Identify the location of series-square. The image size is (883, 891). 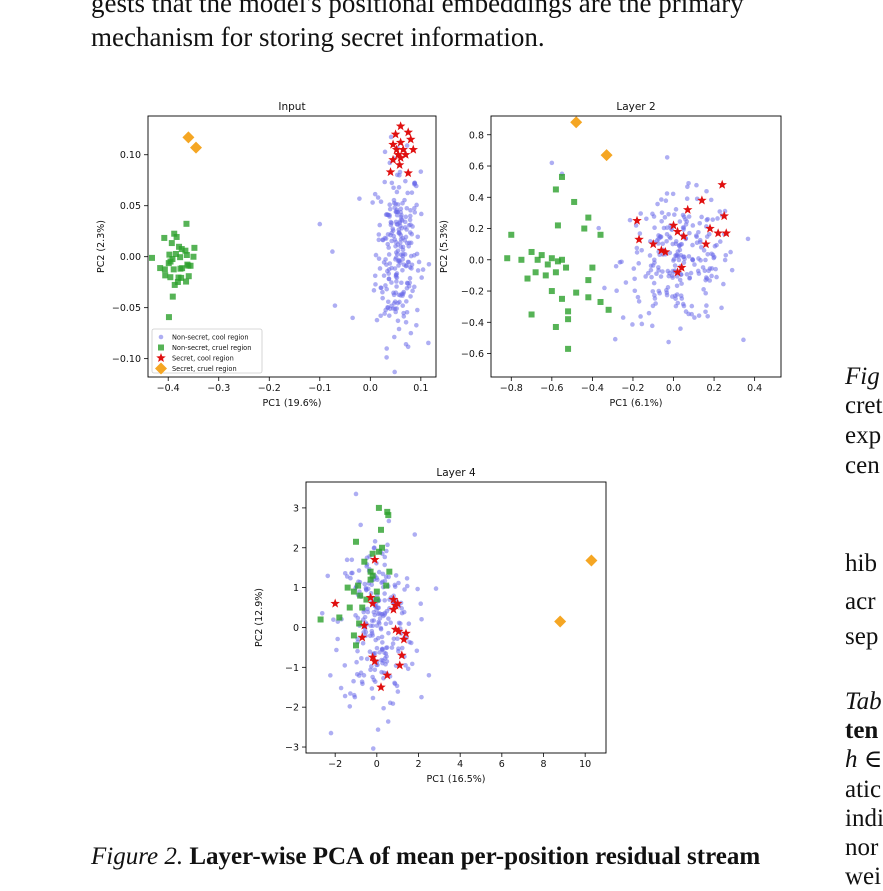
(173, 270).